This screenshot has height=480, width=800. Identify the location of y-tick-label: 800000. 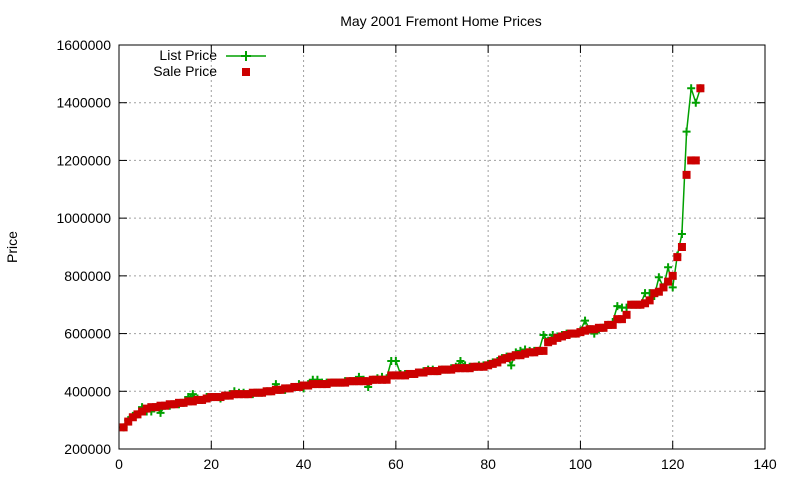
(87, 276).